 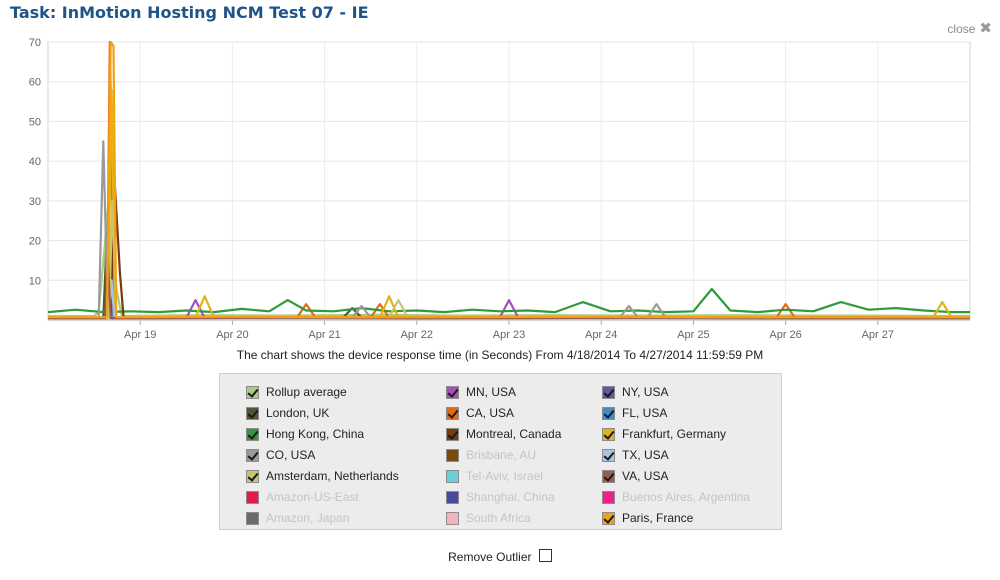 I want to click on legend-label: Amazon-US-East, so click(x=312, y=497).